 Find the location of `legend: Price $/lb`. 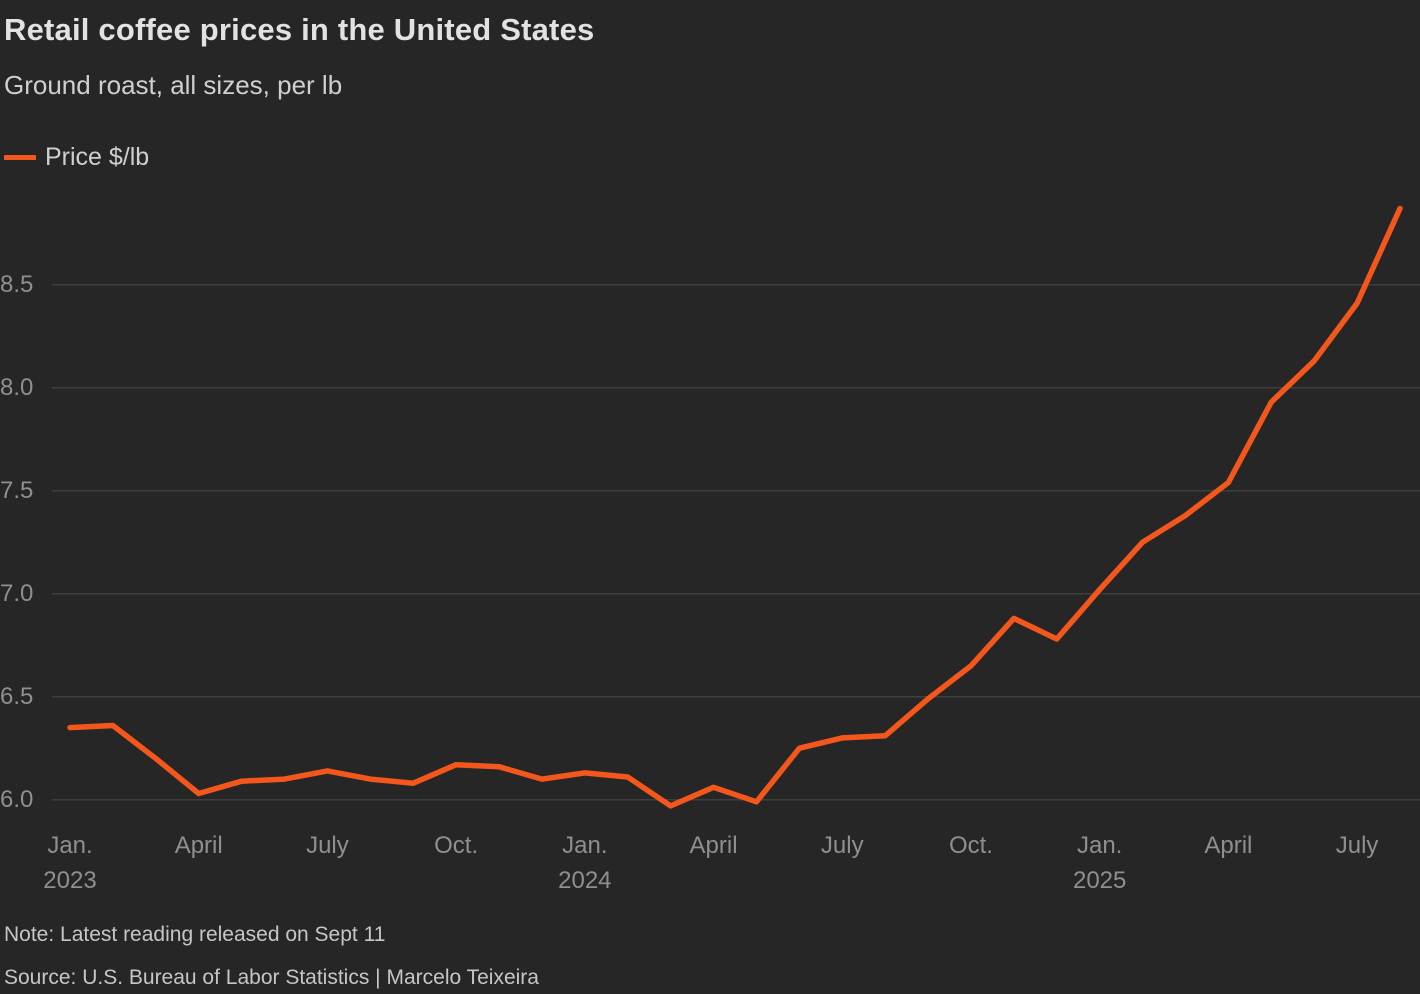

legend: Price $/lb is located at coordinates (76, 157).